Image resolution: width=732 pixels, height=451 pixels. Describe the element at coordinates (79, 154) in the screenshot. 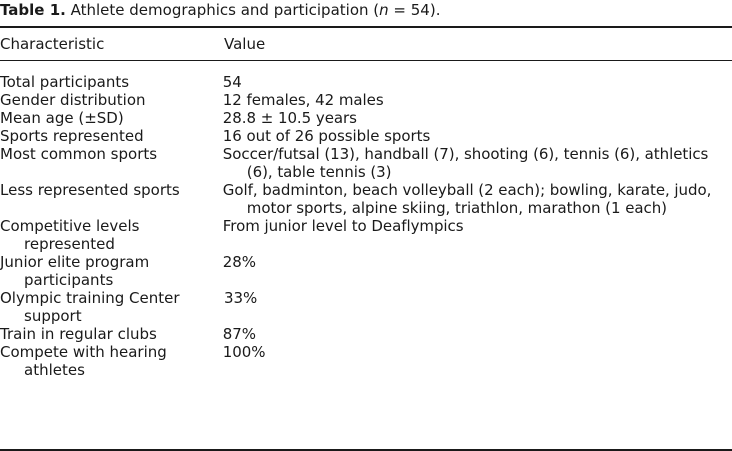

I see `characteristic-cell: Most common sports` at that location.